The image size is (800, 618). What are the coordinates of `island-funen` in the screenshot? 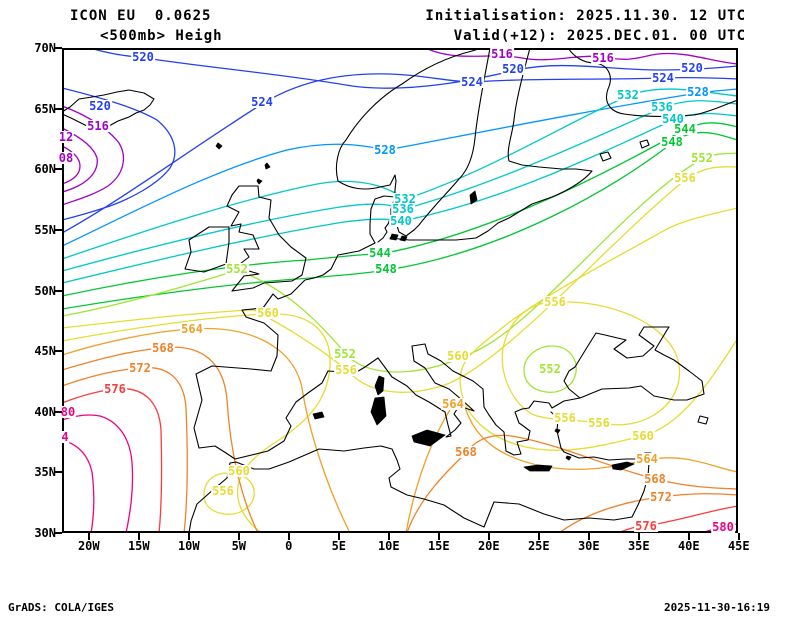 It's located at (403, 238).